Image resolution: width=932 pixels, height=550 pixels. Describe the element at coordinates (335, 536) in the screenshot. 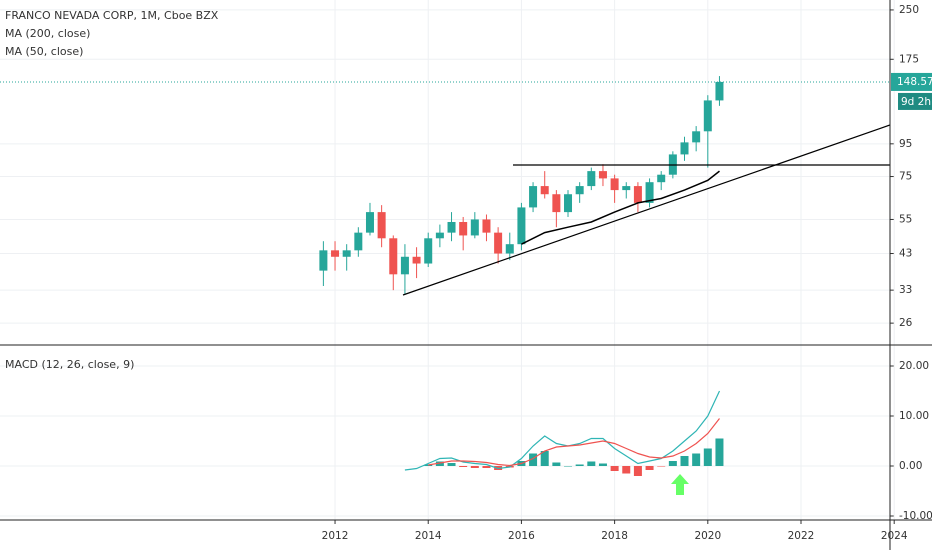

I see `x-tick-label: 2012` at that location.